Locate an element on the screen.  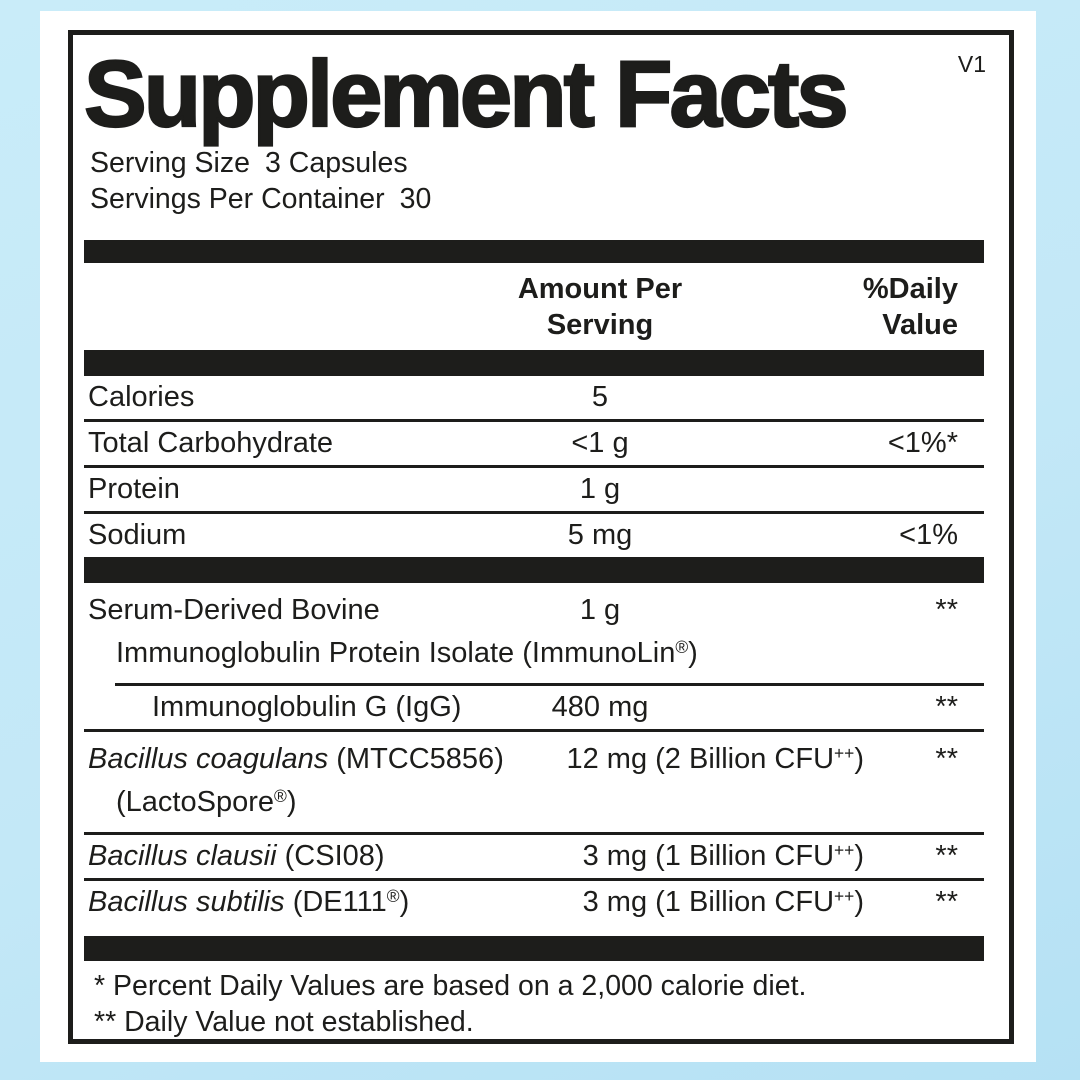
column-headers: Amount Per Serving %Daily Value is located at coordinates (534, 306).